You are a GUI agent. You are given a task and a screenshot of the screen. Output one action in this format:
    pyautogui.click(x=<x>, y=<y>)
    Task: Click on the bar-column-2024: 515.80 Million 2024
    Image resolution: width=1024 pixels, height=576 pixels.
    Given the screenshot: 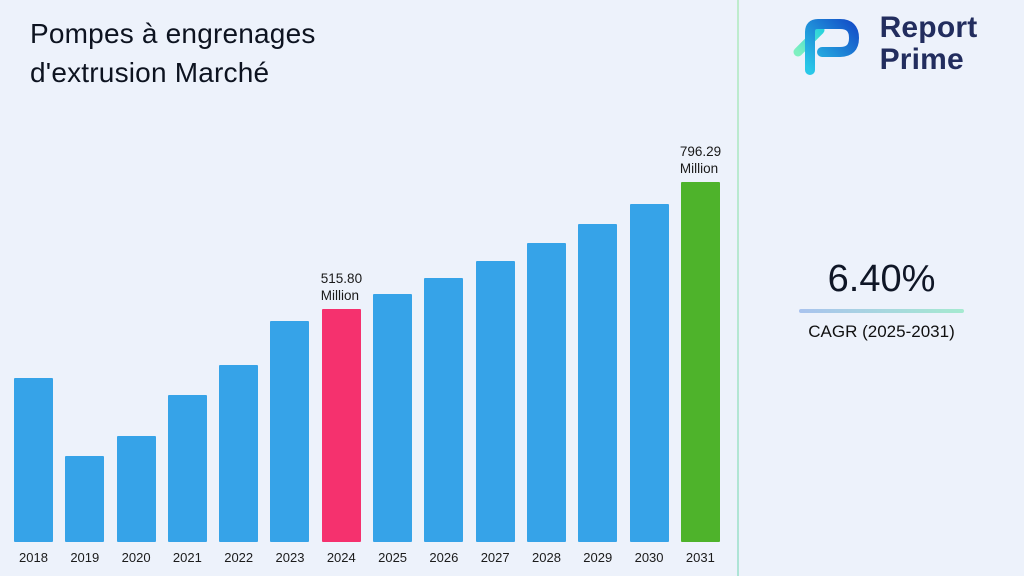 What is the action you would take?
    pyautogui.click(x=341, y=418)
    